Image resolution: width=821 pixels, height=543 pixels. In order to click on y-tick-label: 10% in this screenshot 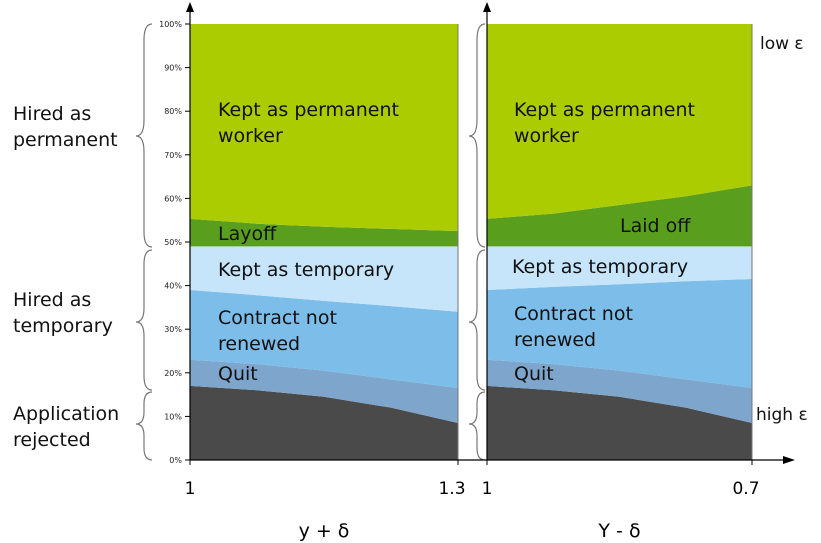, I will do `click(173, 416)`.